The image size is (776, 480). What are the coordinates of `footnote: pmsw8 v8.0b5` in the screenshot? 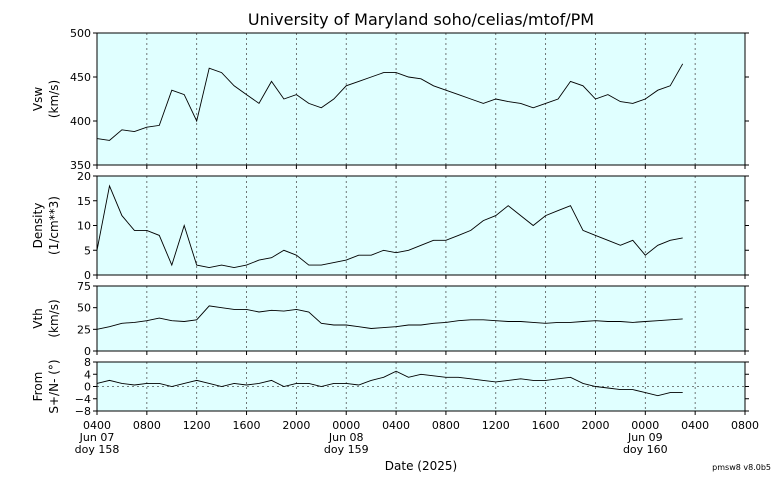 It's located at (741, 467).